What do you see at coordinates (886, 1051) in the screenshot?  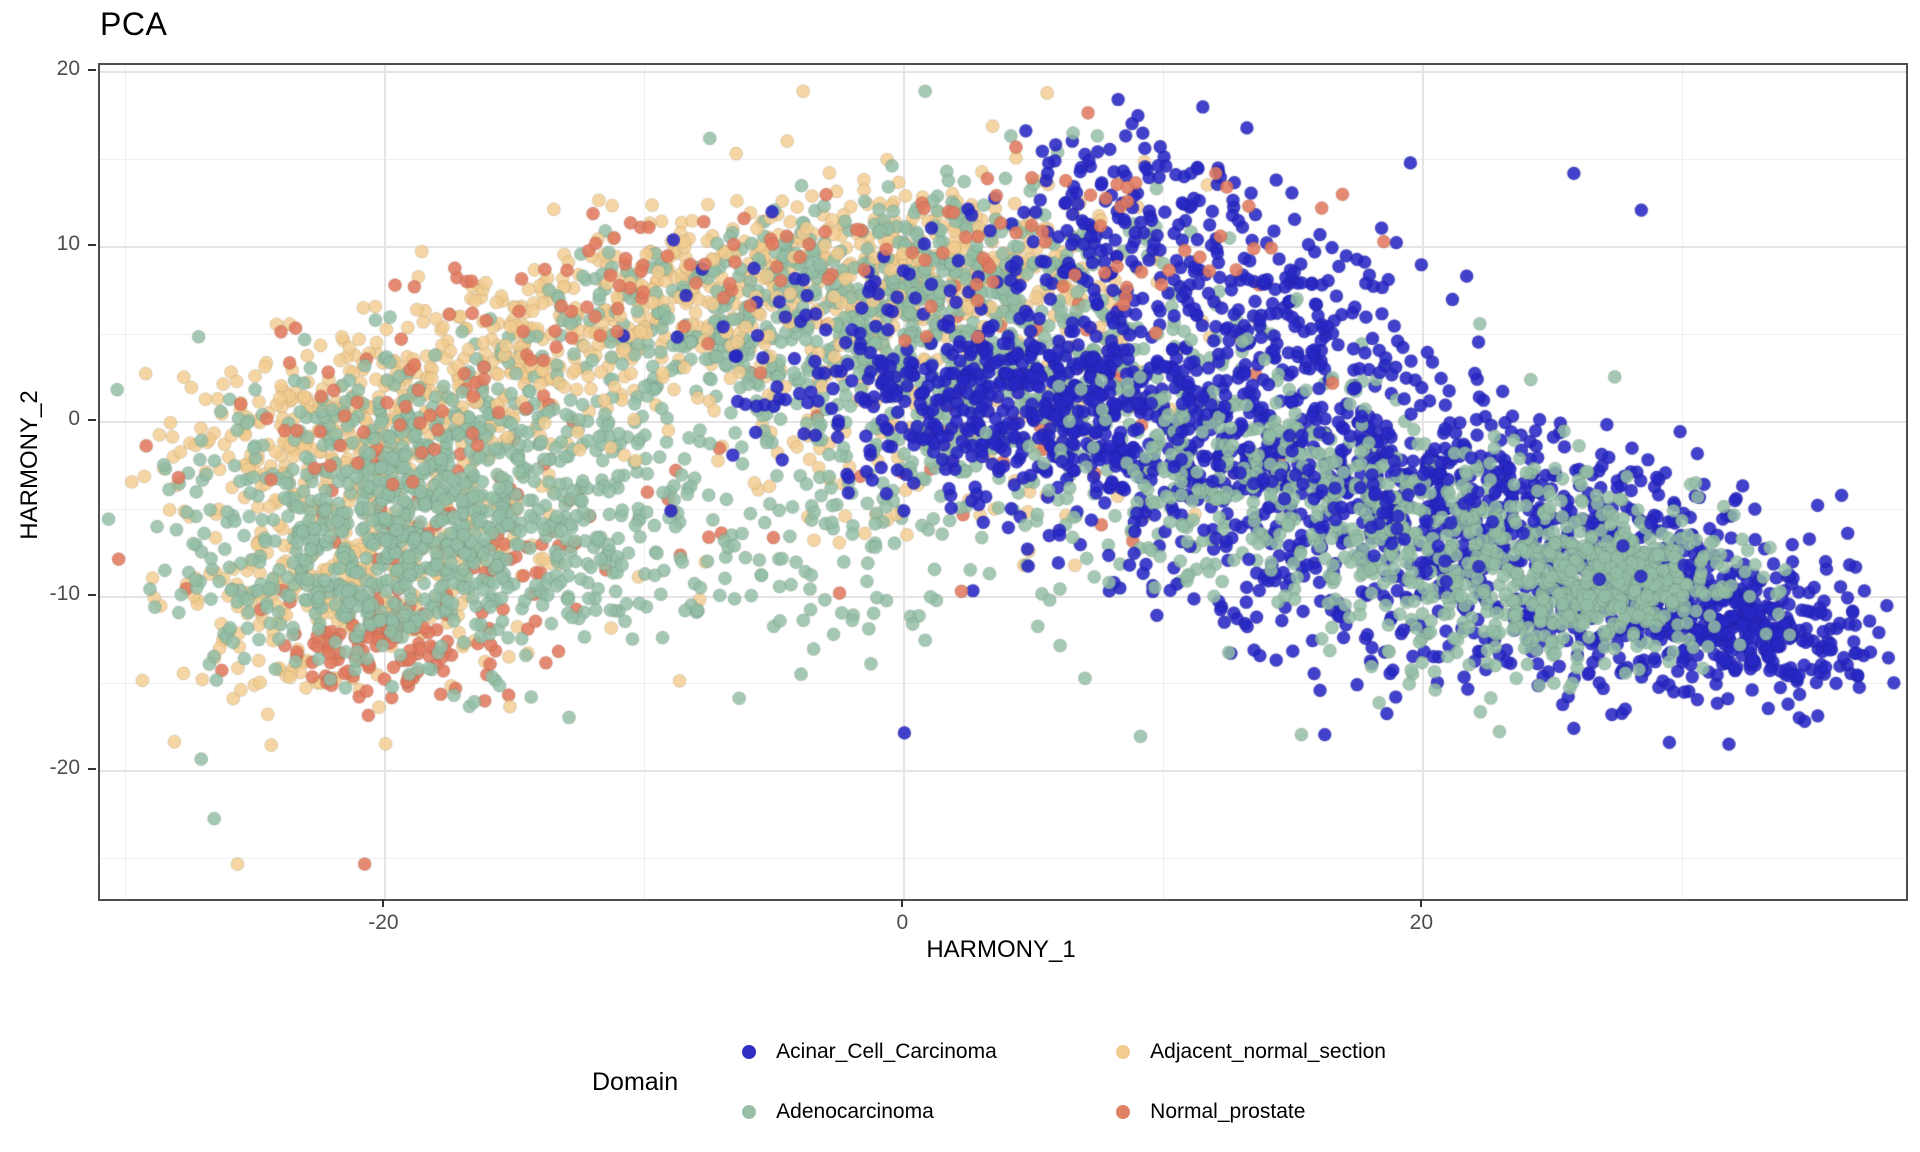 I see `legend-label: Acinar_Cell_Carcinoma` at bounding box center [886, 1051].